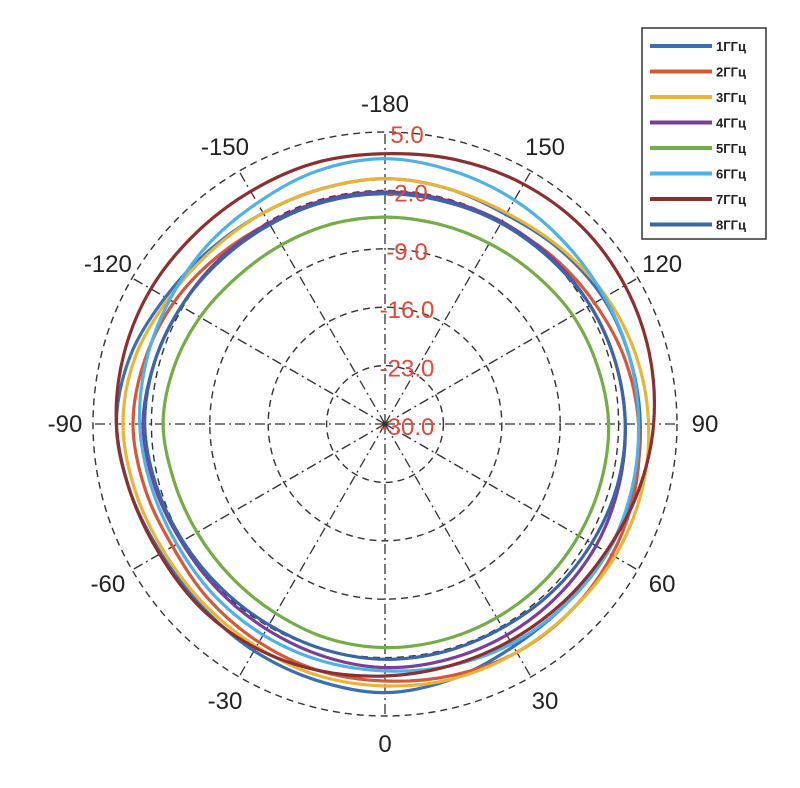  Describe the element at coordinates (406, 252) in the screenshot. I see `radial-tick-label: -9.0` at that location.